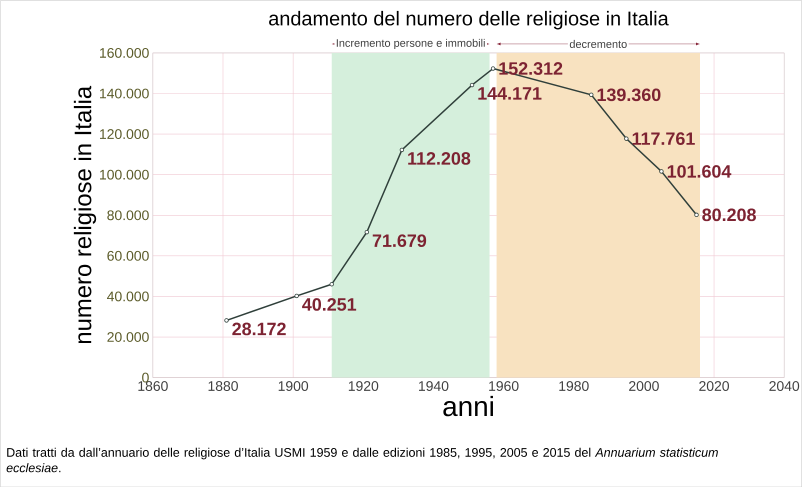  I want to click on y-tick-label: 100.000, so click(124, 175).